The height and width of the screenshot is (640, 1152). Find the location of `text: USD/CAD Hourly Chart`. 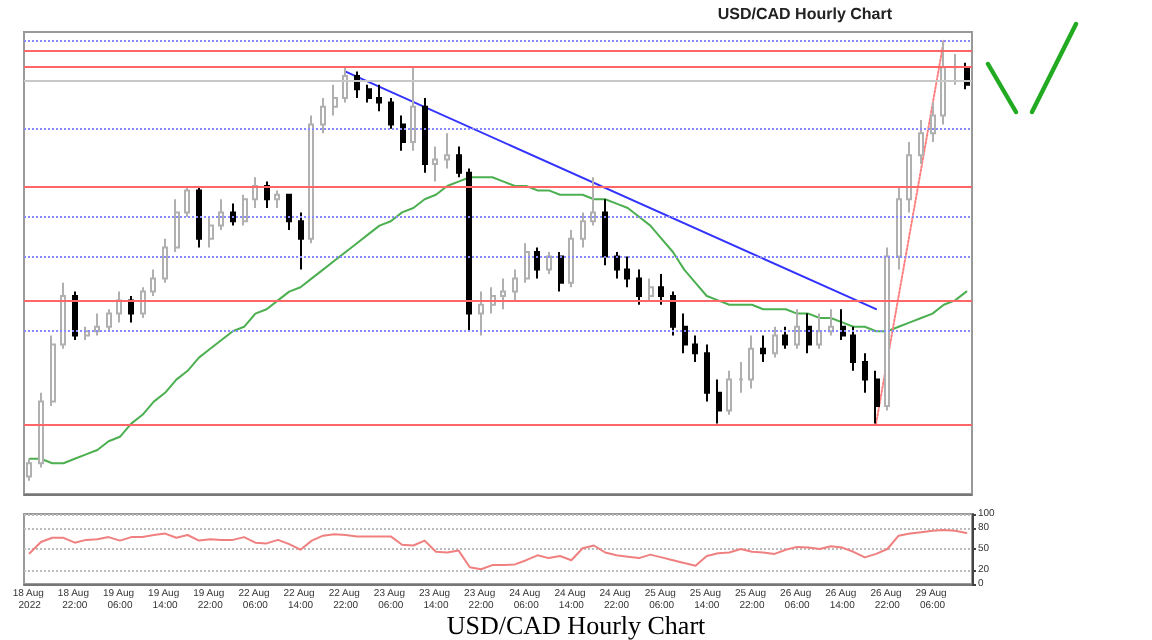

text: USD/CAD Hourly Chart is located at coordinates (576, 625).